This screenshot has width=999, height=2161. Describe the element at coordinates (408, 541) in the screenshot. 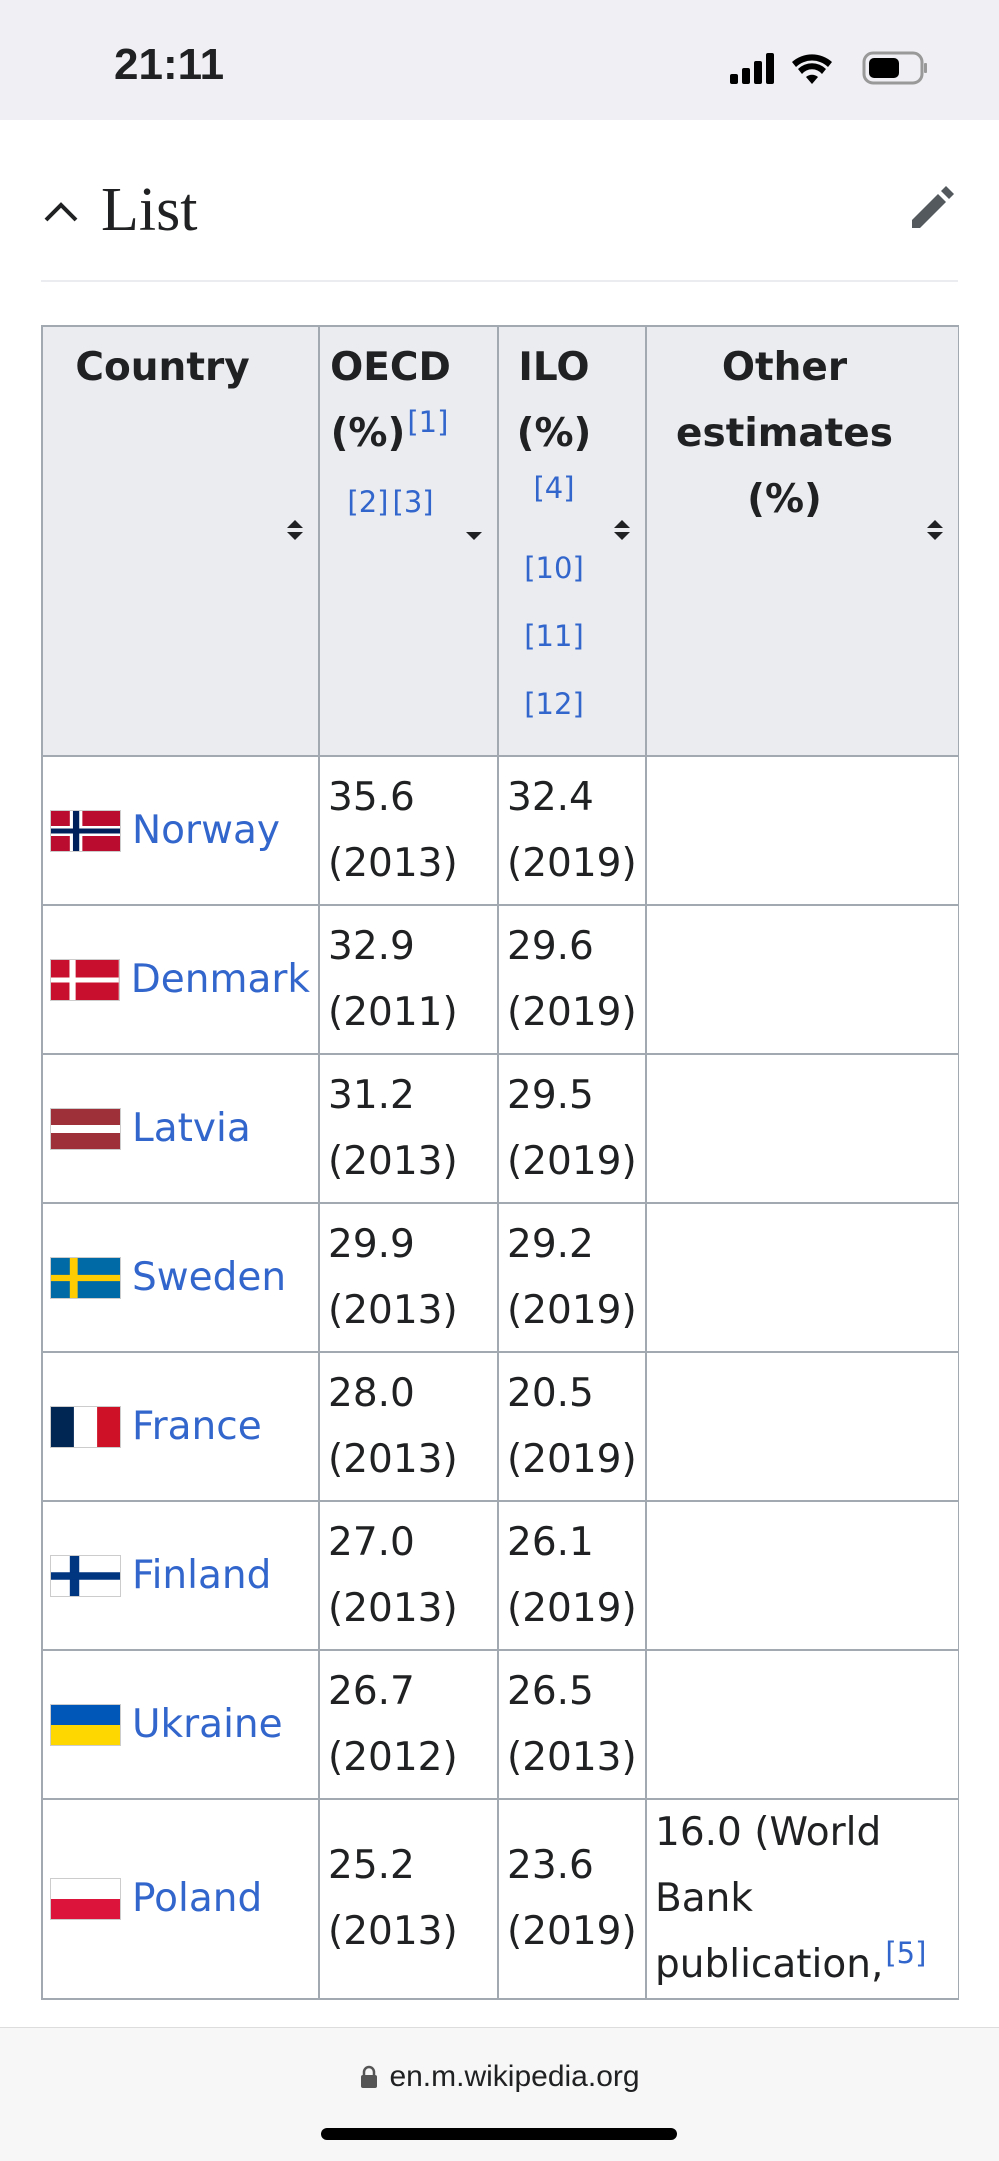

I see `column-header: OECD (%)[1] [2] [3]` at that location.